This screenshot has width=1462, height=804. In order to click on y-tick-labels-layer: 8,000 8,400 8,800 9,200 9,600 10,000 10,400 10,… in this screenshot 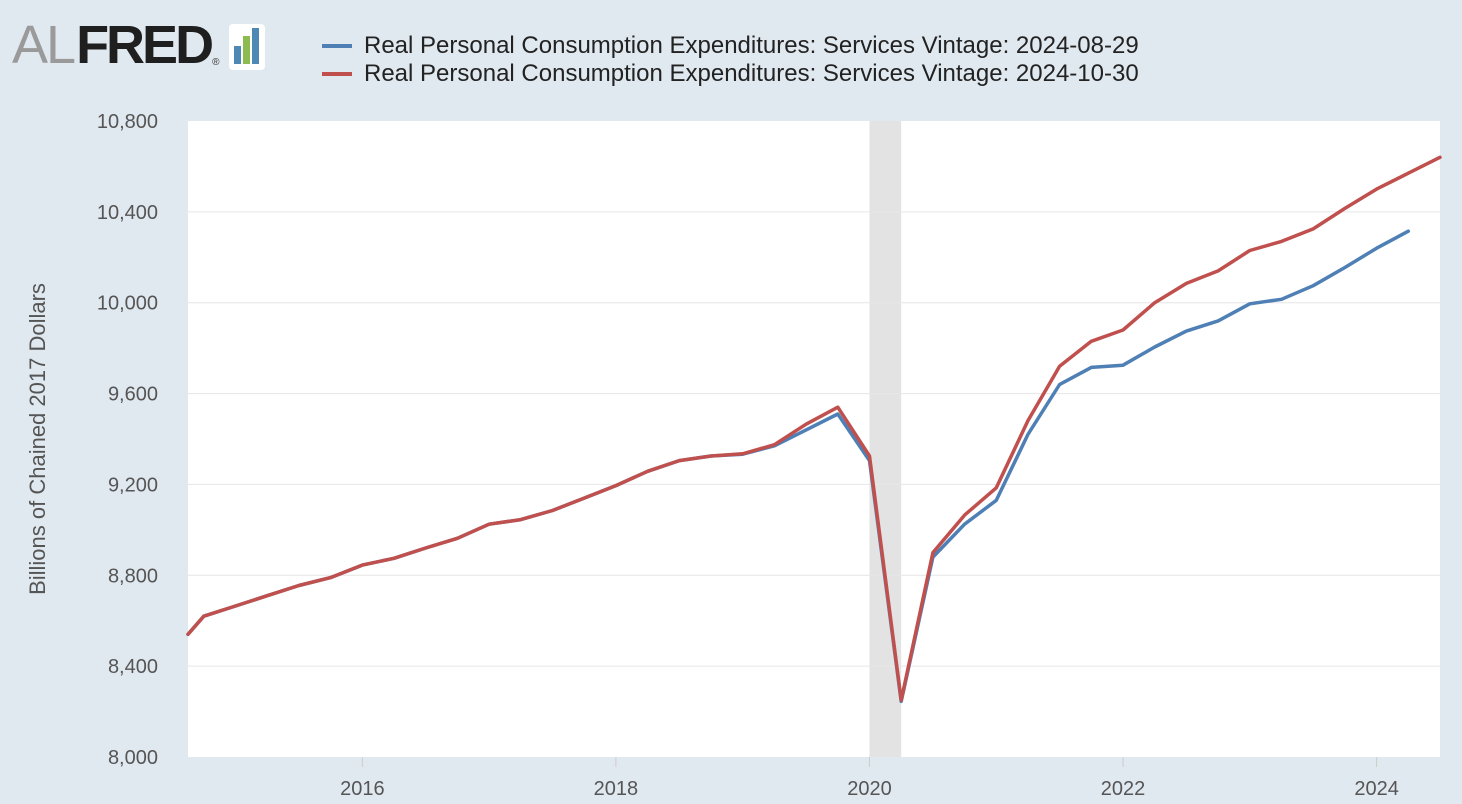, I will do `click(127, 440)`.